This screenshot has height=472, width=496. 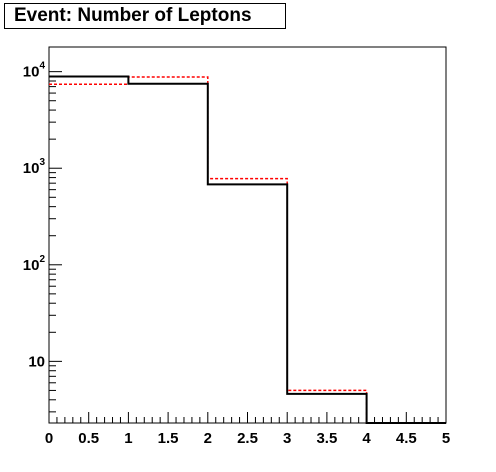 I want to click on x-tick-label: 2.5, so click(x=247, y=438).